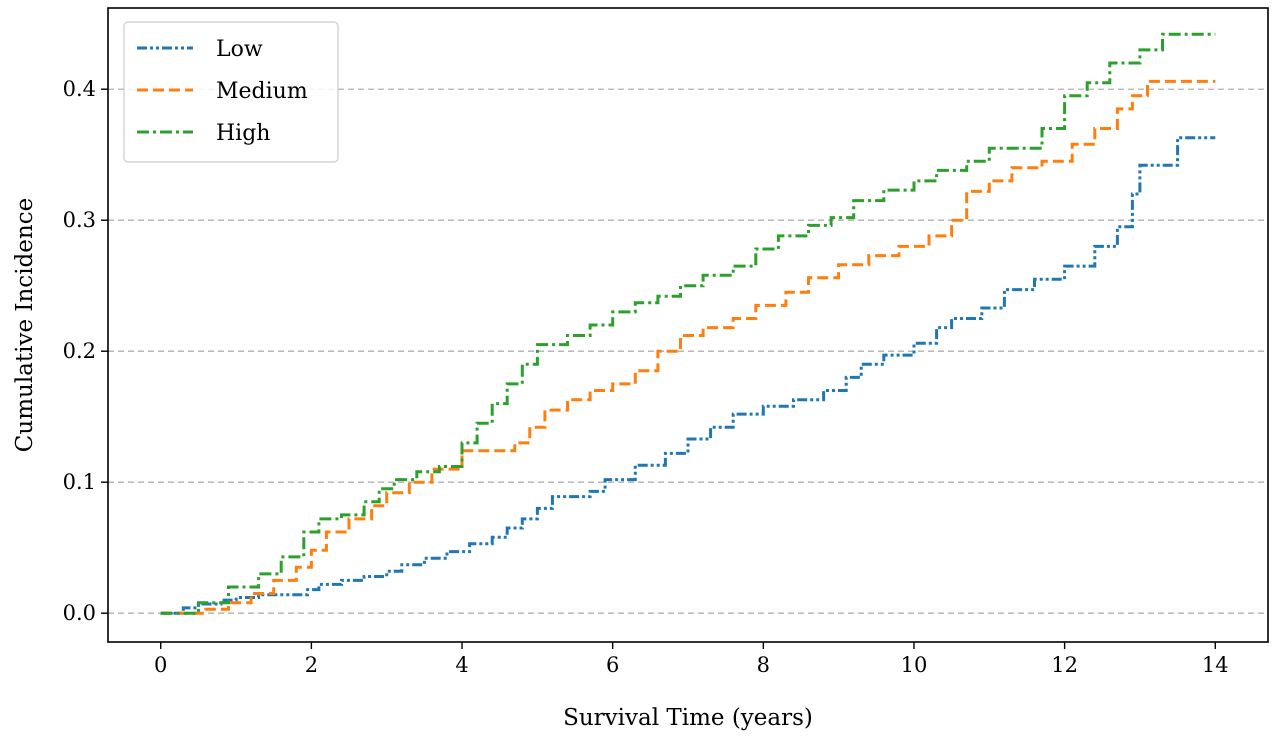  What do you see at coordinates (688, 718) in the screenshot?
I see `x-axis-title: Survival Time (years)` at bounding box center [688, 718].